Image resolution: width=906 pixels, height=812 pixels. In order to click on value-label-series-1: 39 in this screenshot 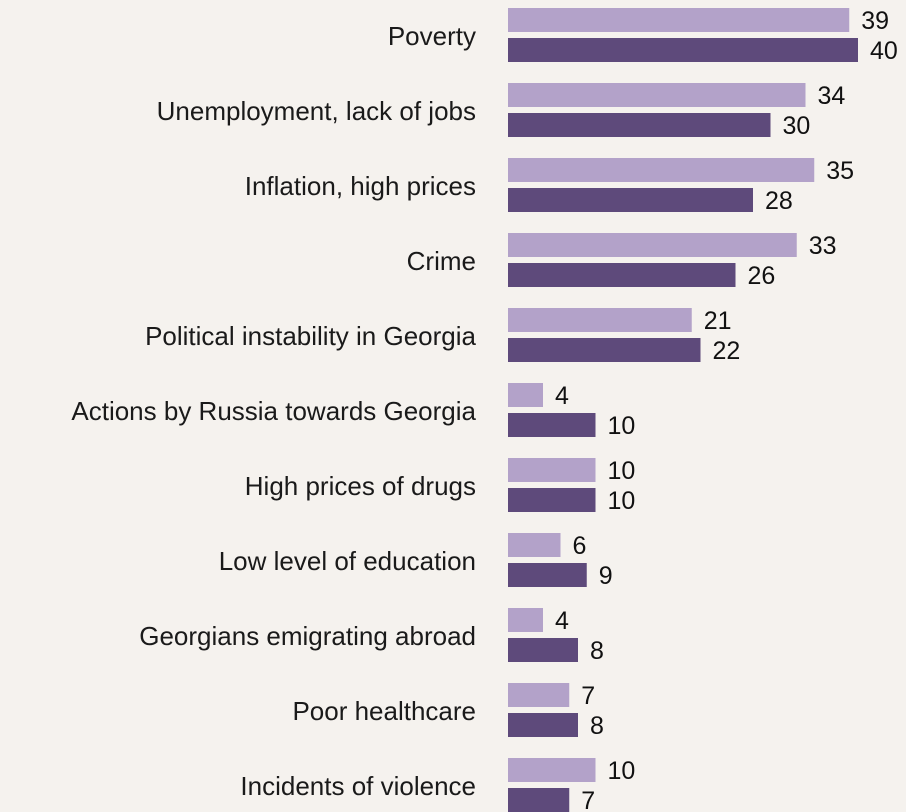, I will do `click(875, 21)`.